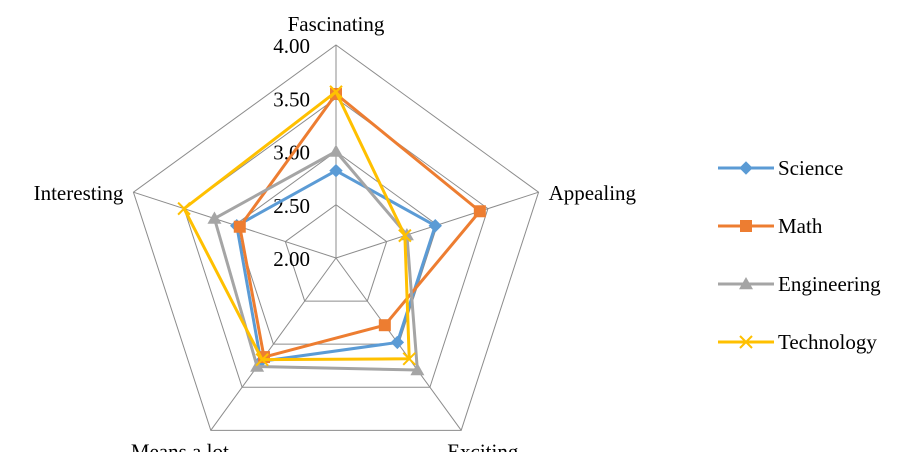 The image size is (911, 452). I want to click on category-label: Appealing, so click(593, 193).